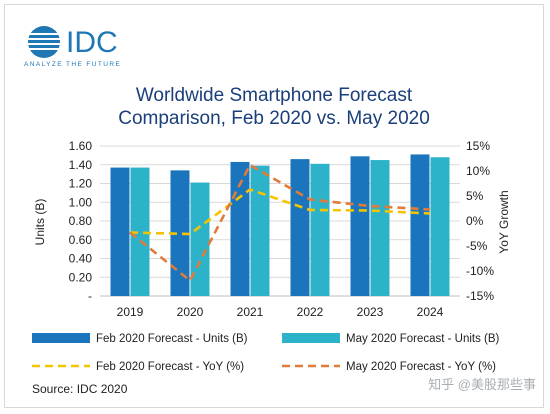 The height and width of the screenshot is (414, 550). I want to click on y-tick-label: 0.20, so click(81, 277).